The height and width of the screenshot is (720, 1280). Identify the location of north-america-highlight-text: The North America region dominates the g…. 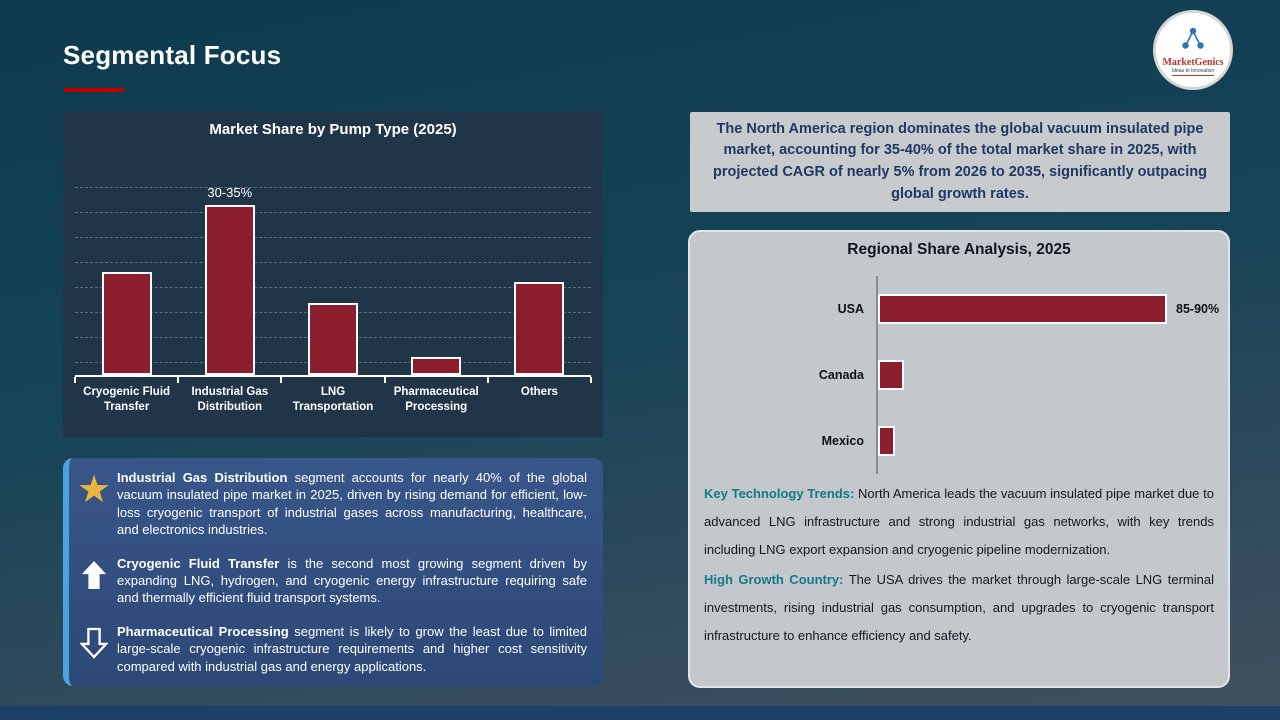
(960, 161).